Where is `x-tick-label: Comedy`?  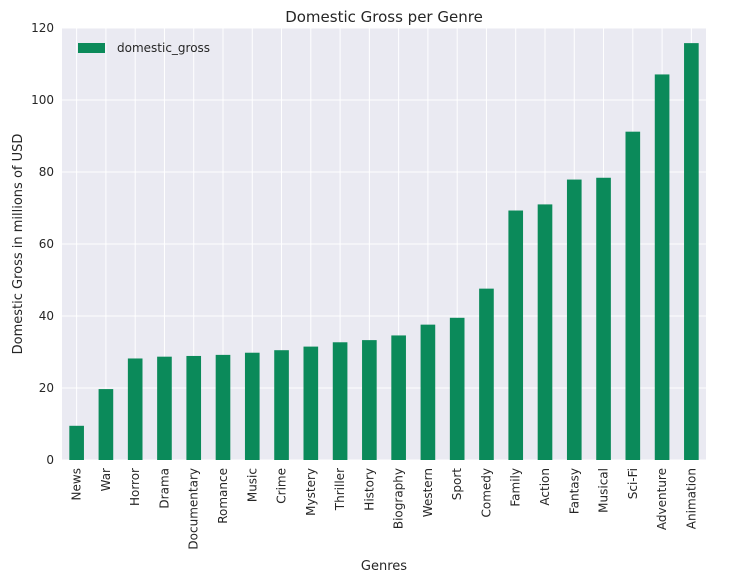 x-tick-label: Comedy is located at coordinates (486, 493).